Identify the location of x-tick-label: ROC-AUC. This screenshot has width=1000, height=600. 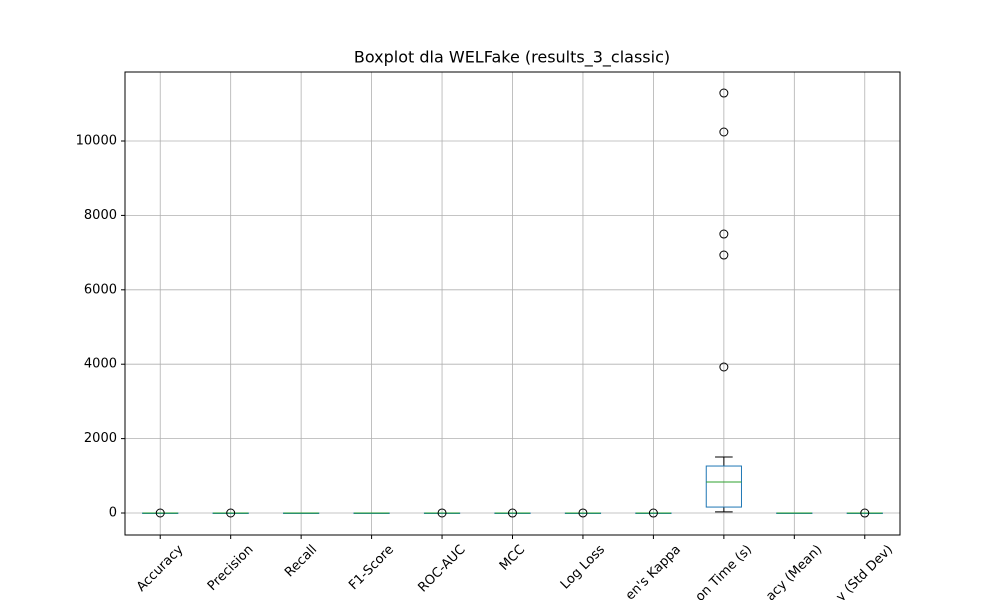
(441, 568).